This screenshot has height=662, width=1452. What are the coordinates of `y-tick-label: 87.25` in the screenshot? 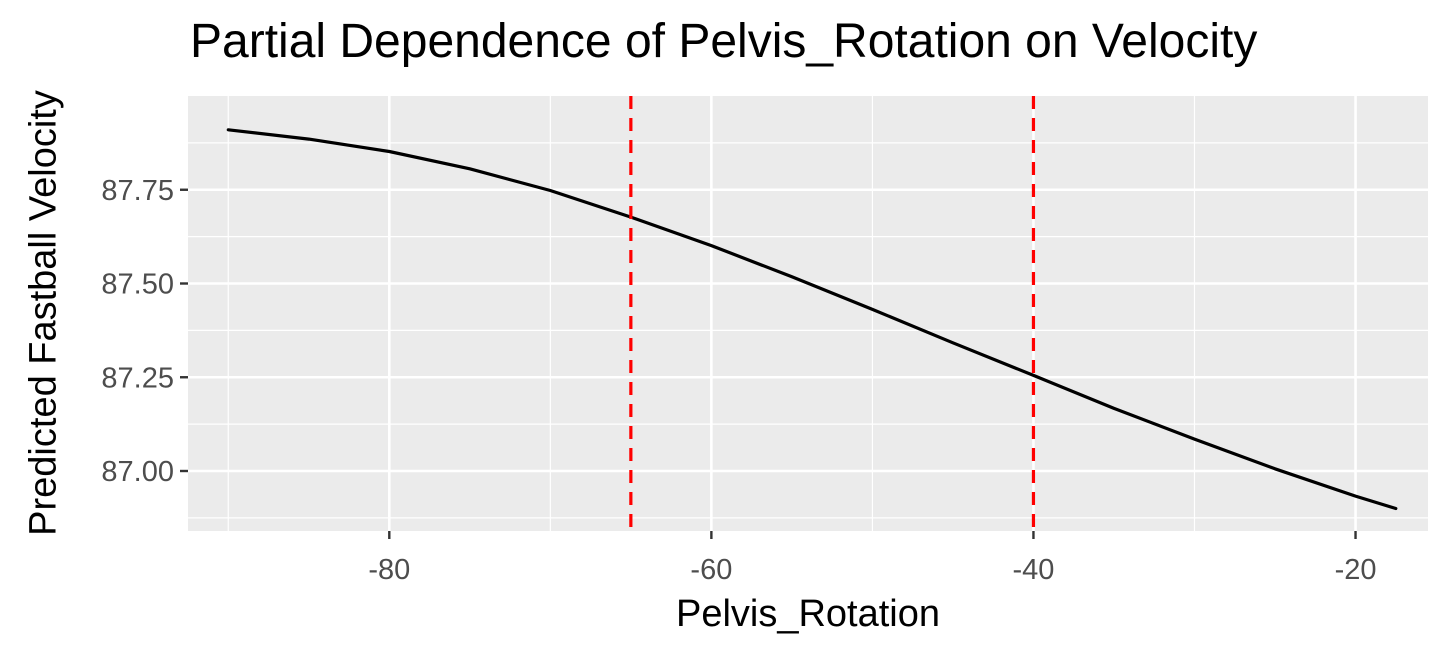 It's located at (137, 378).